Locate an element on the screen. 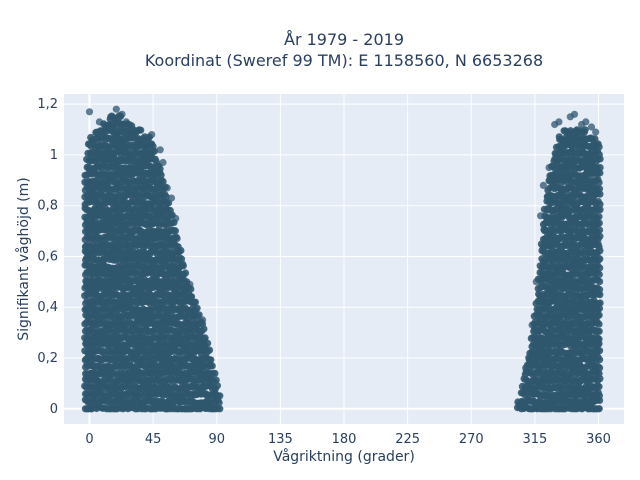  y-tick-label: 0,6 is located at coordinates (47, 256).